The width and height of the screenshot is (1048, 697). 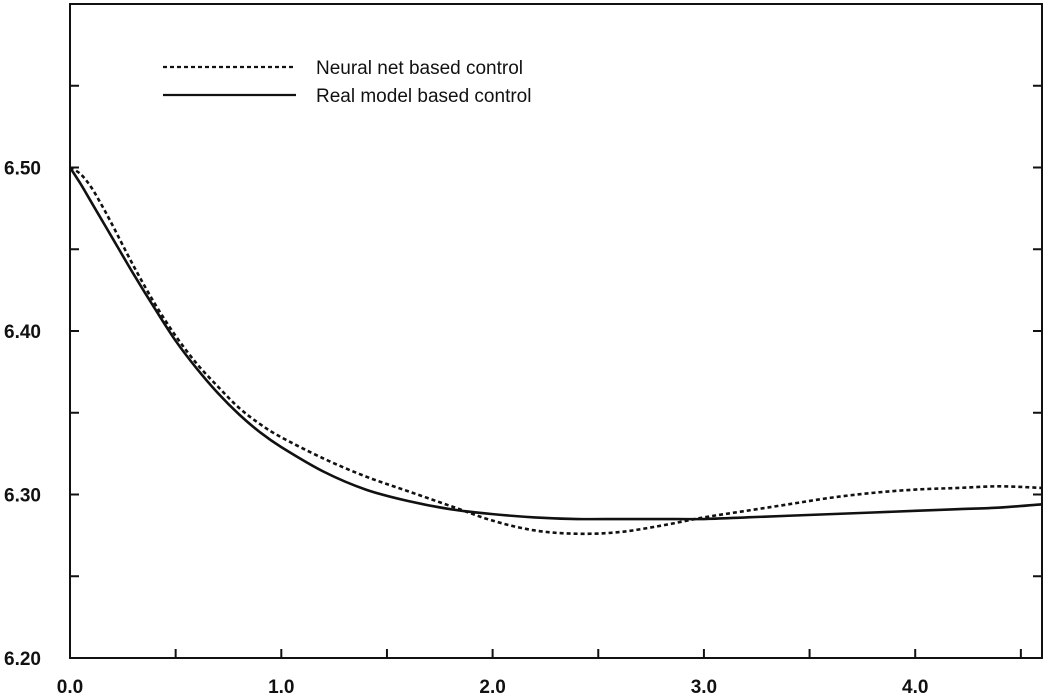 I want to click on y-tick-label: 6.20, so click(x=22, y=659).